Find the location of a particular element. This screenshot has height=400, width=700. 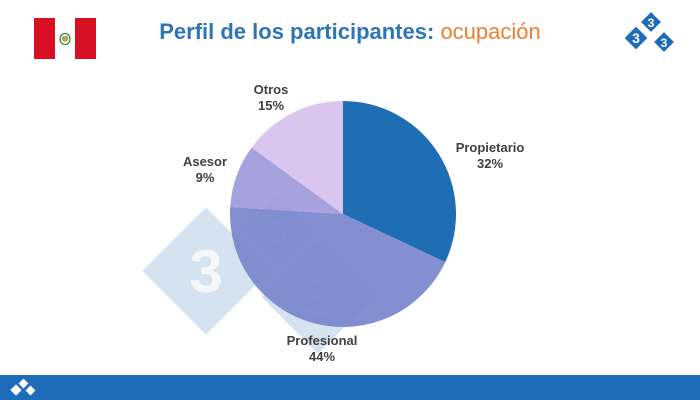

pie-slice-profesional is located at coordinates (338, 266).